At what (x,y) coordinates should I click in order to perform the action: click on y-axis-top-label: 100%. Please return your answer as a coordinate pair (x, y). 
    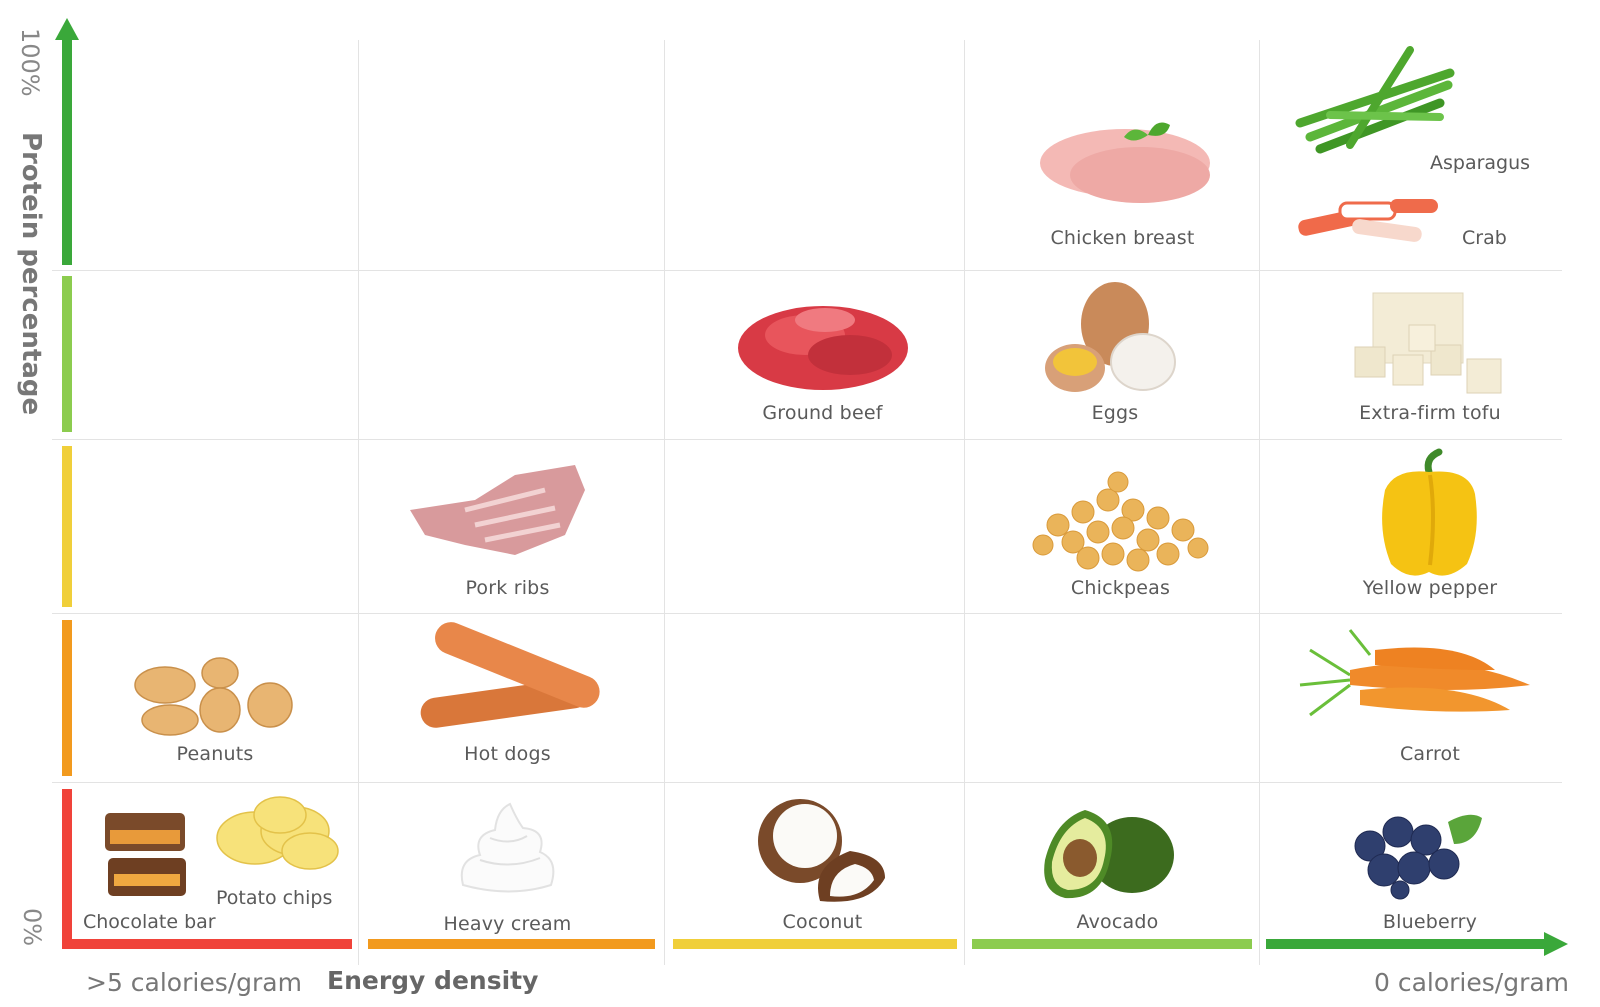
    Looking at the image, I should click on (30, 62).